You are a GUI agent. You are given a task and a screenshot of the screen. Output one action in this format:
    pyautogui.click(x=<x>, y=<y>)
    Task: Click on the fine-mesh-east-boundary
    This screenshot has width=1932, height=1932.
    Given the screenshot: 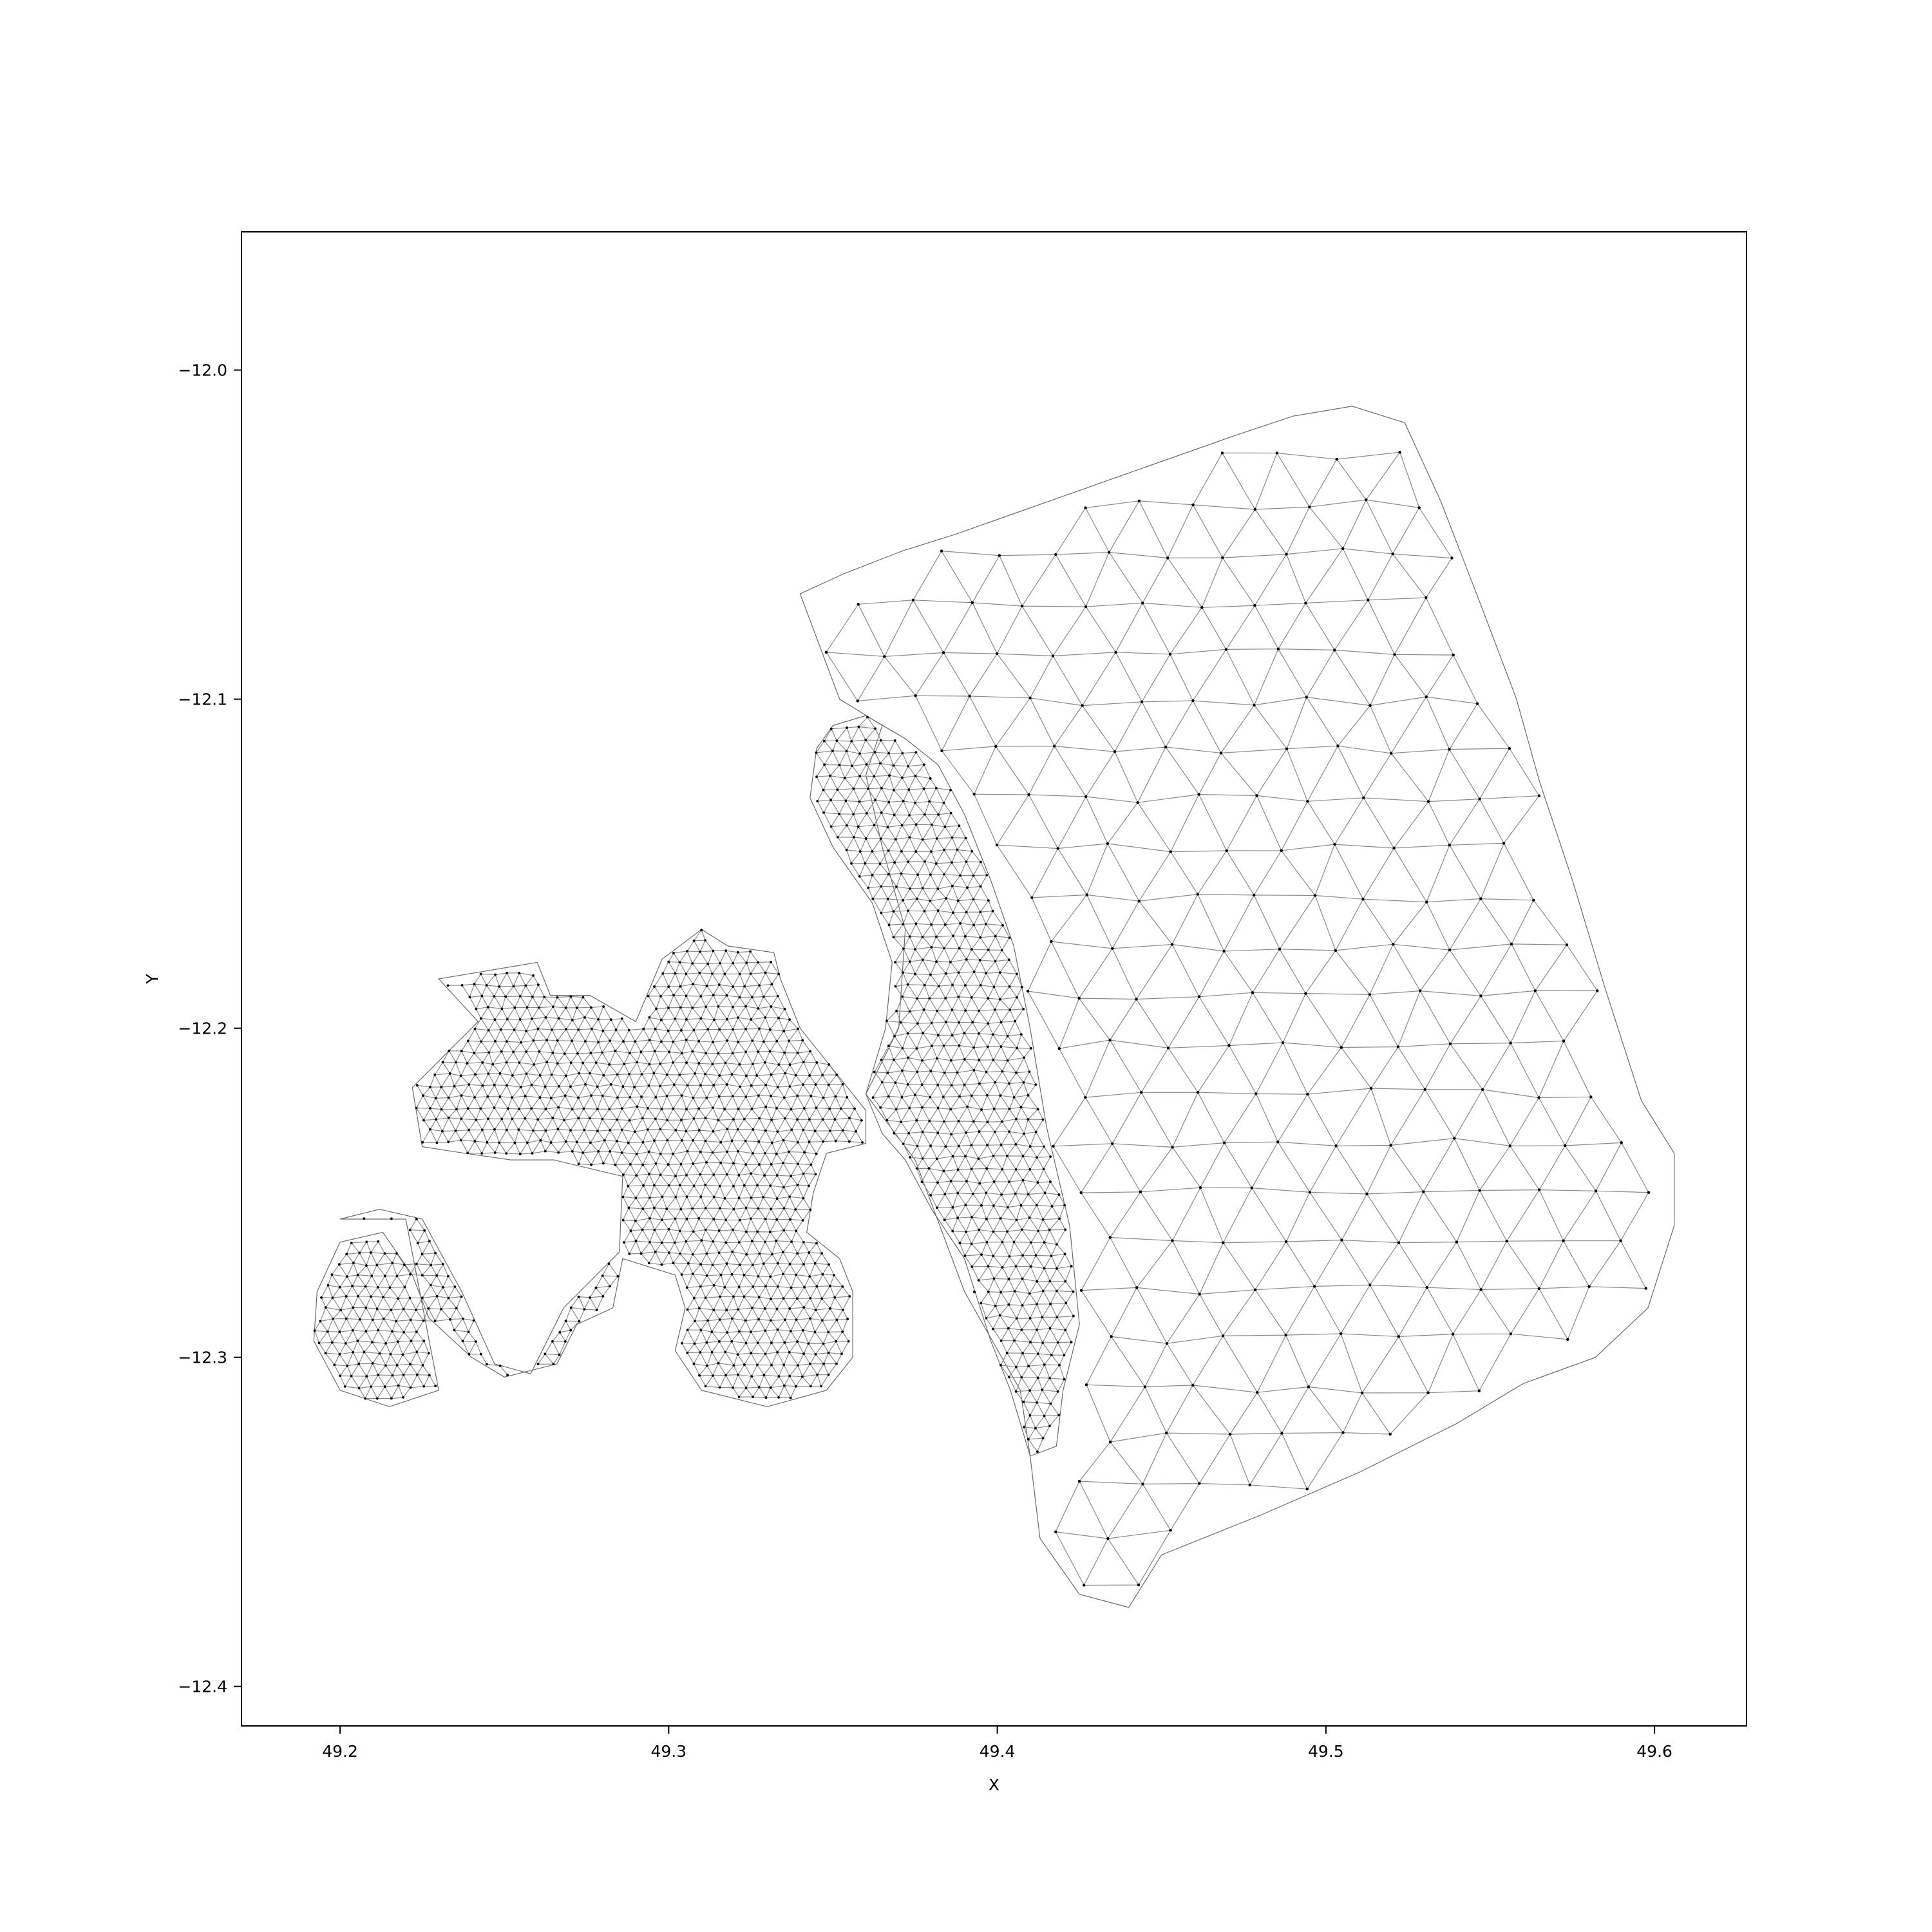 What is the action you would take?
    pyautogui.click(x=945, y=1086)
    